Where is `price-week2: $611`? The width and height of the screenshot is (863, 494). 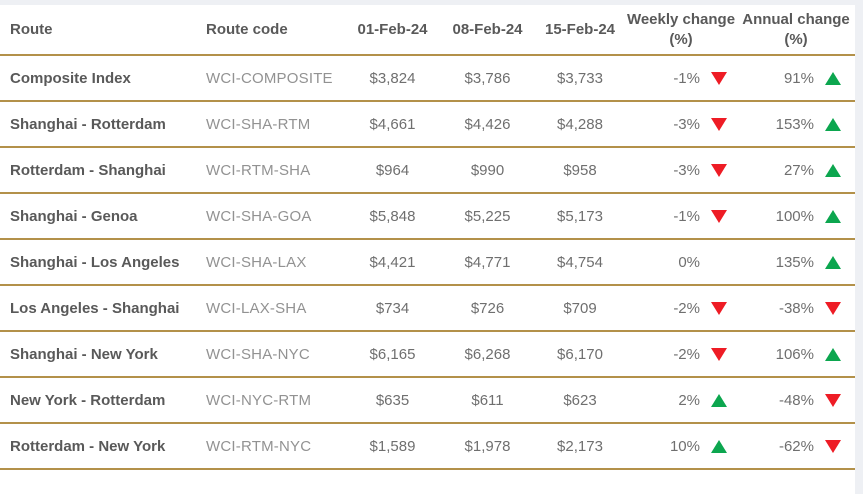 price-week2: $611 is located at coordinates (487, 400).